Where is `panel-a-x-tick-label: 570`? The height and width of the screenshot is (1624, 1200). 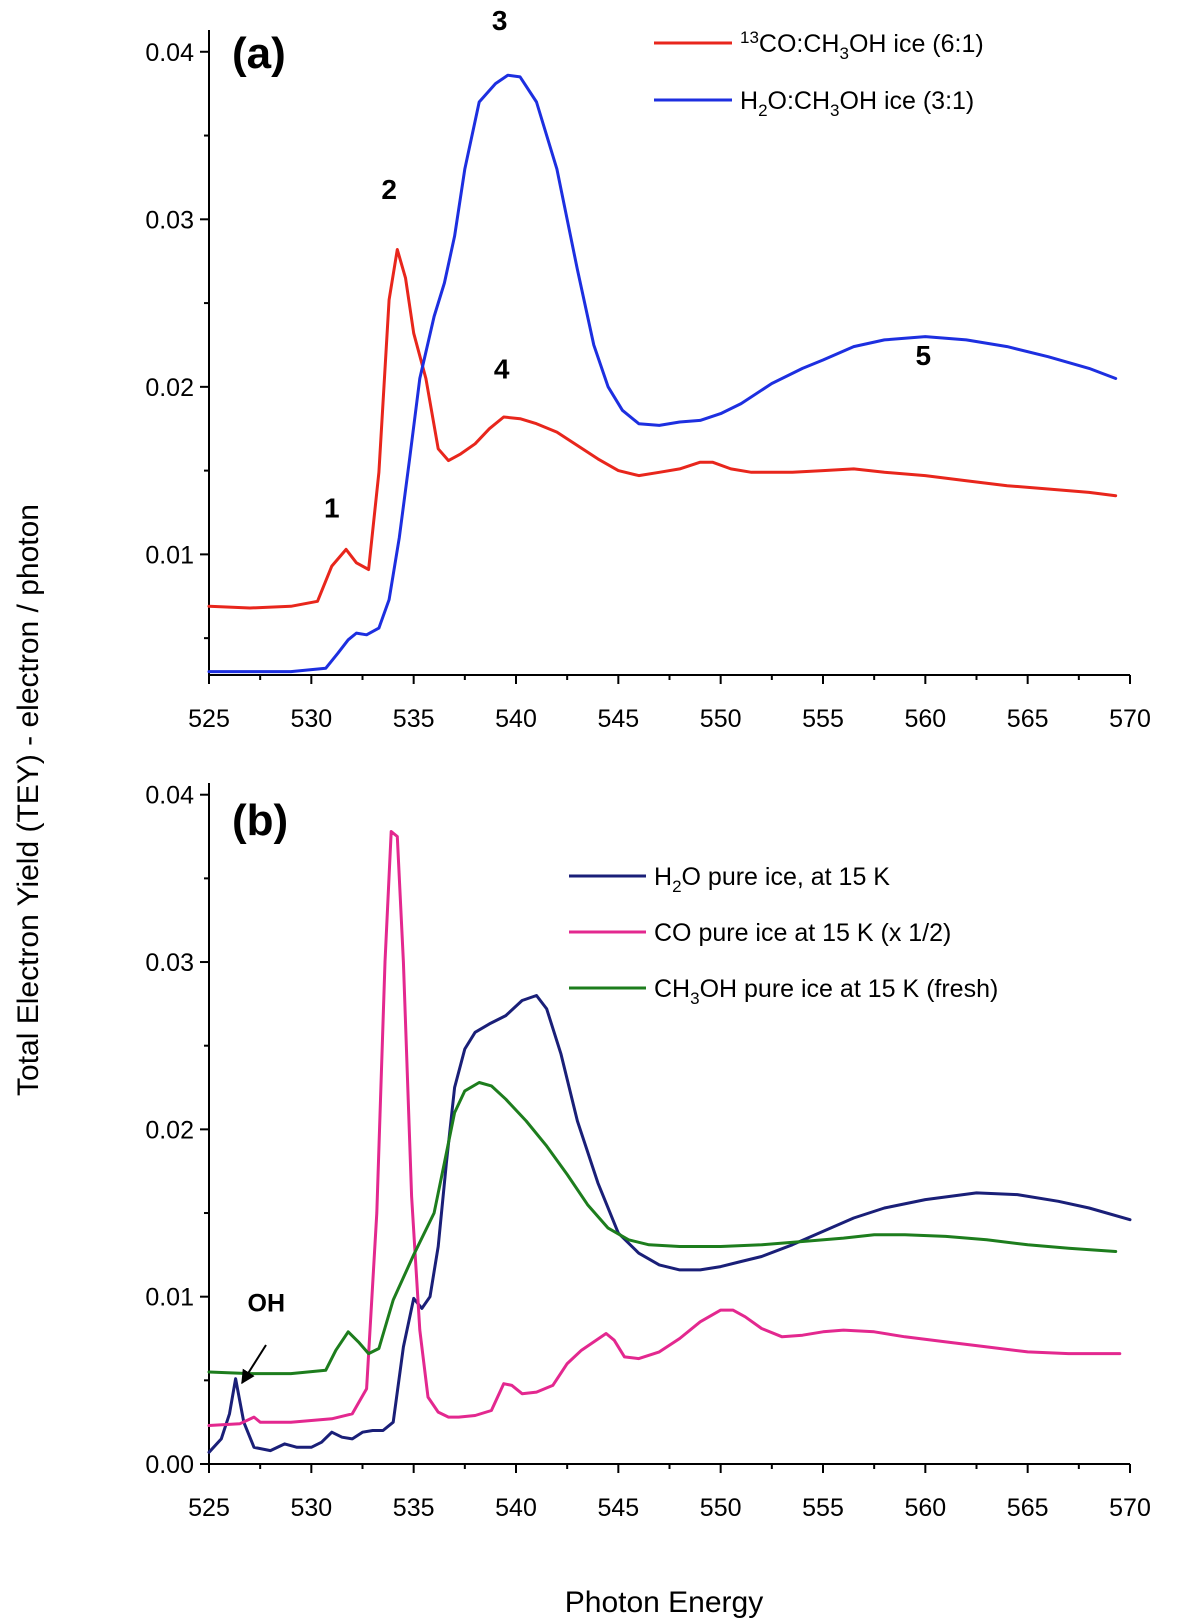 panel-a-x-tick-label: 570 is located at coordinates (1130, 719).